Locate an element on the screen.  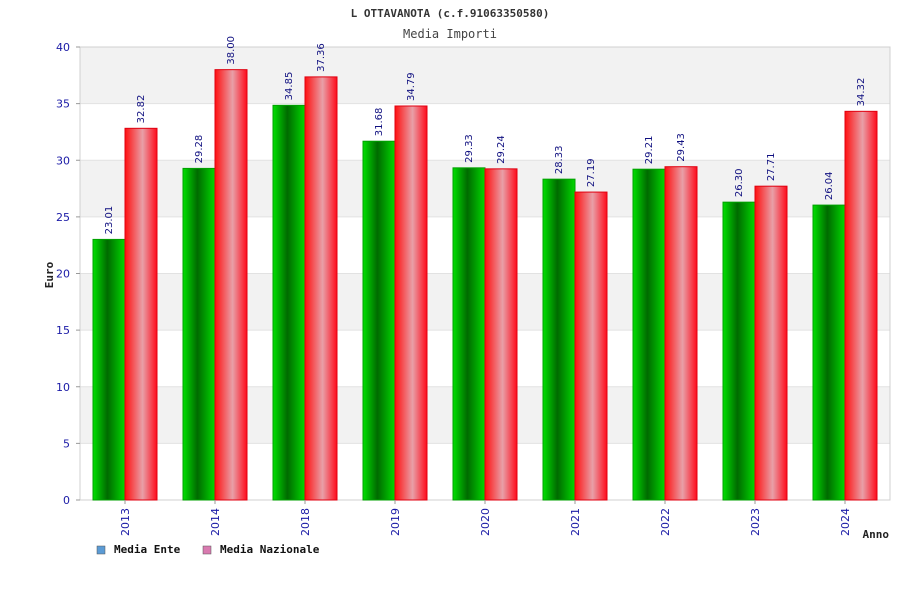
y-tick-label: 40 is located at coordinates (63, 47).